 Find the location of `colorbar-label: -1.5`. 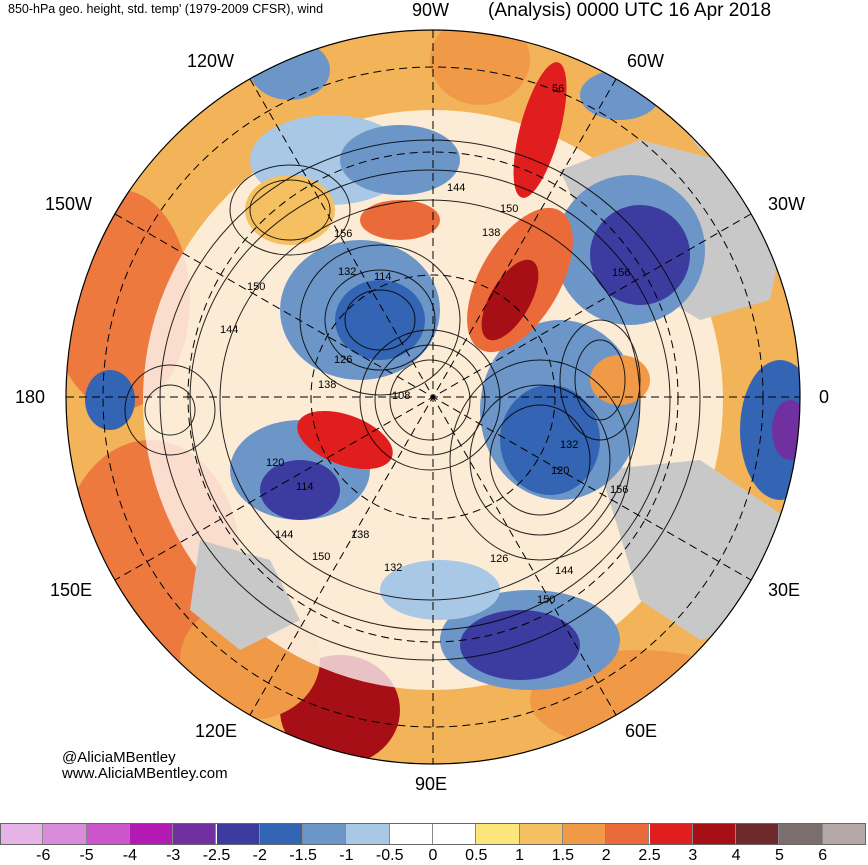

colorbar-label: -1.5 is located at coordinates (303, 855).